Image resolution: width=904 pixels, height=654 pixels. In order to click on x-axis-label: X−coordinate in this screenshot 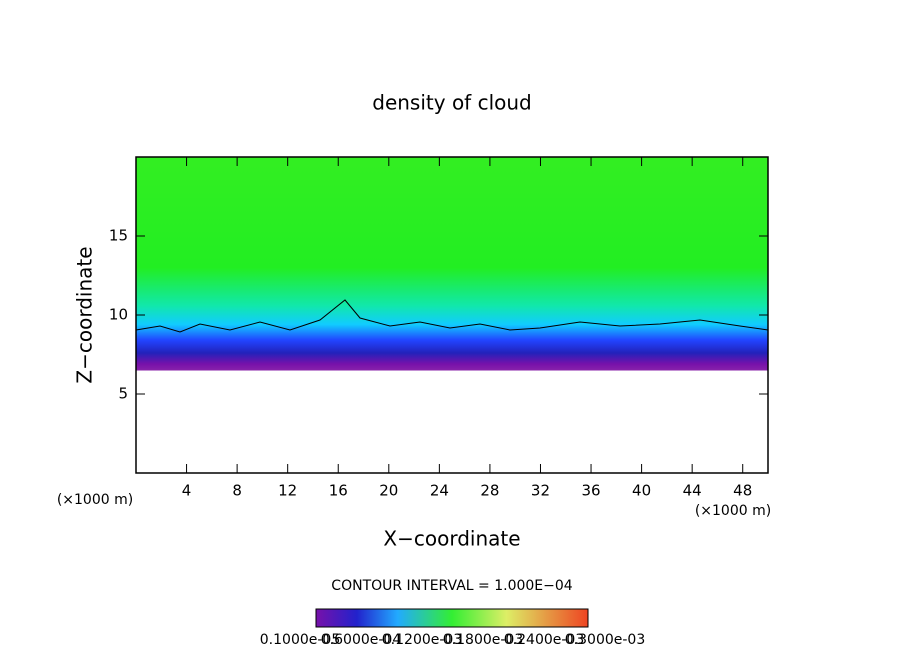, I will do `click(451, 539)`.